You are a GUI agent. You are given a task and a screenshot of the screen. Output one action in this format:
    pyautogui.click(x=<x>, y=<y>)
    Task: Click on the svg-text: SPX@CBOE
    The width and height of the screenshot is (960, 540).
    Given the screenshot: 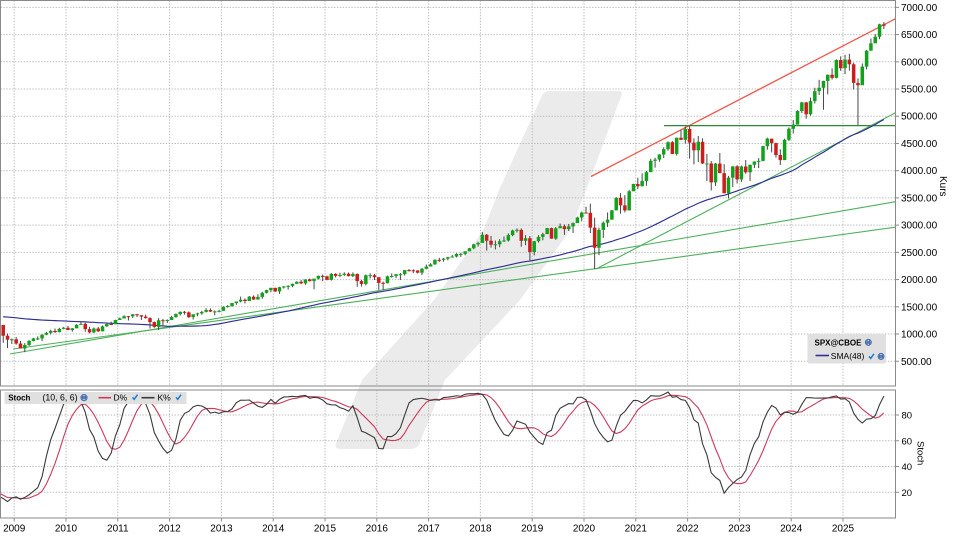 What is the action you would take?
    pyautogui.click(x=839, y=342)
    